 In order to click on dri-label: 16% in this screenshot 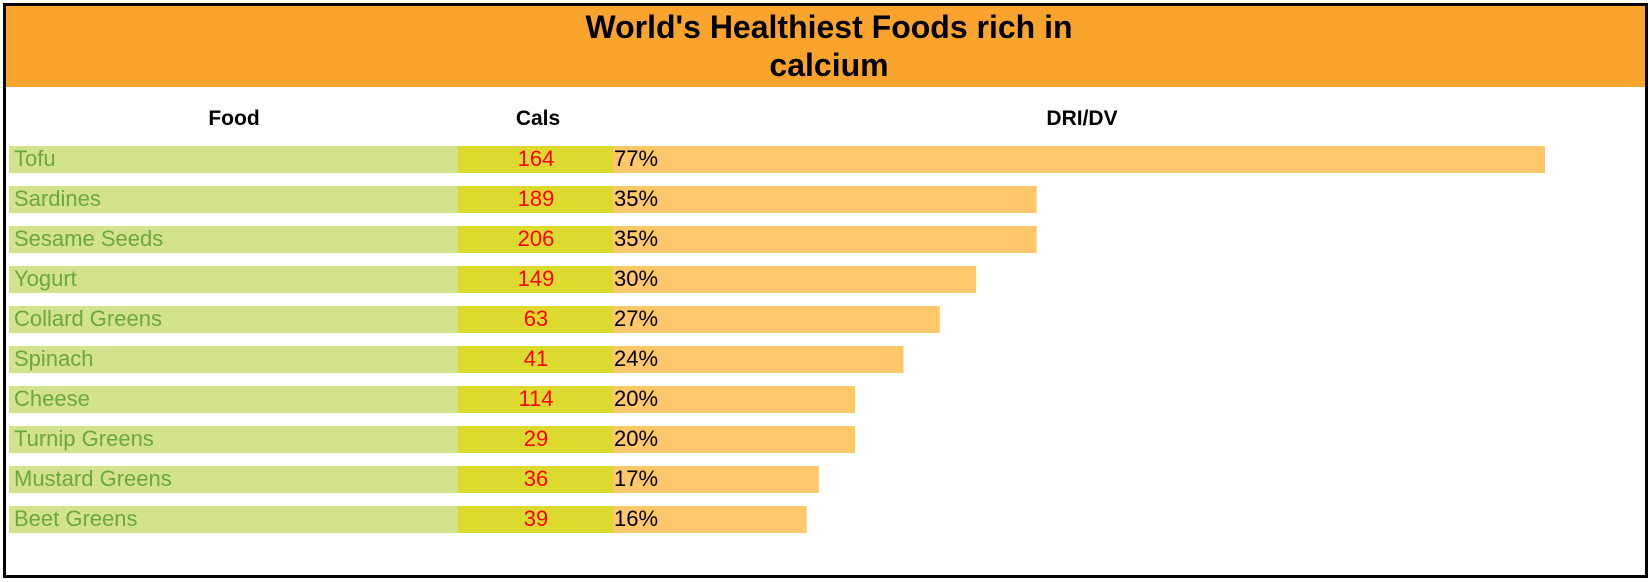, I will do `click(636, 518)`.